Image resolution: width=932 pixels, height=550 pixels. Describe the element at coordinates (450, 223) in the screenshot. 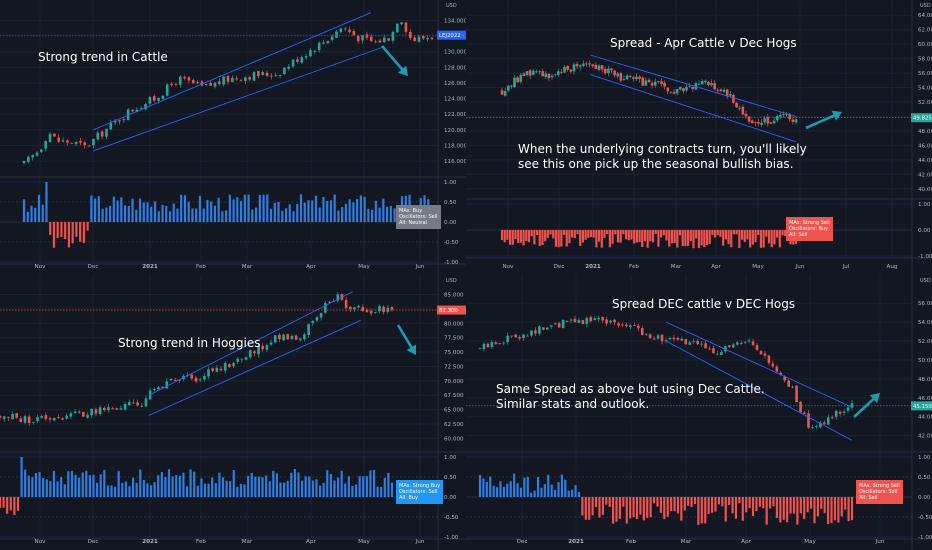

I see `oscillator-tick-label: 0.00` at that location.